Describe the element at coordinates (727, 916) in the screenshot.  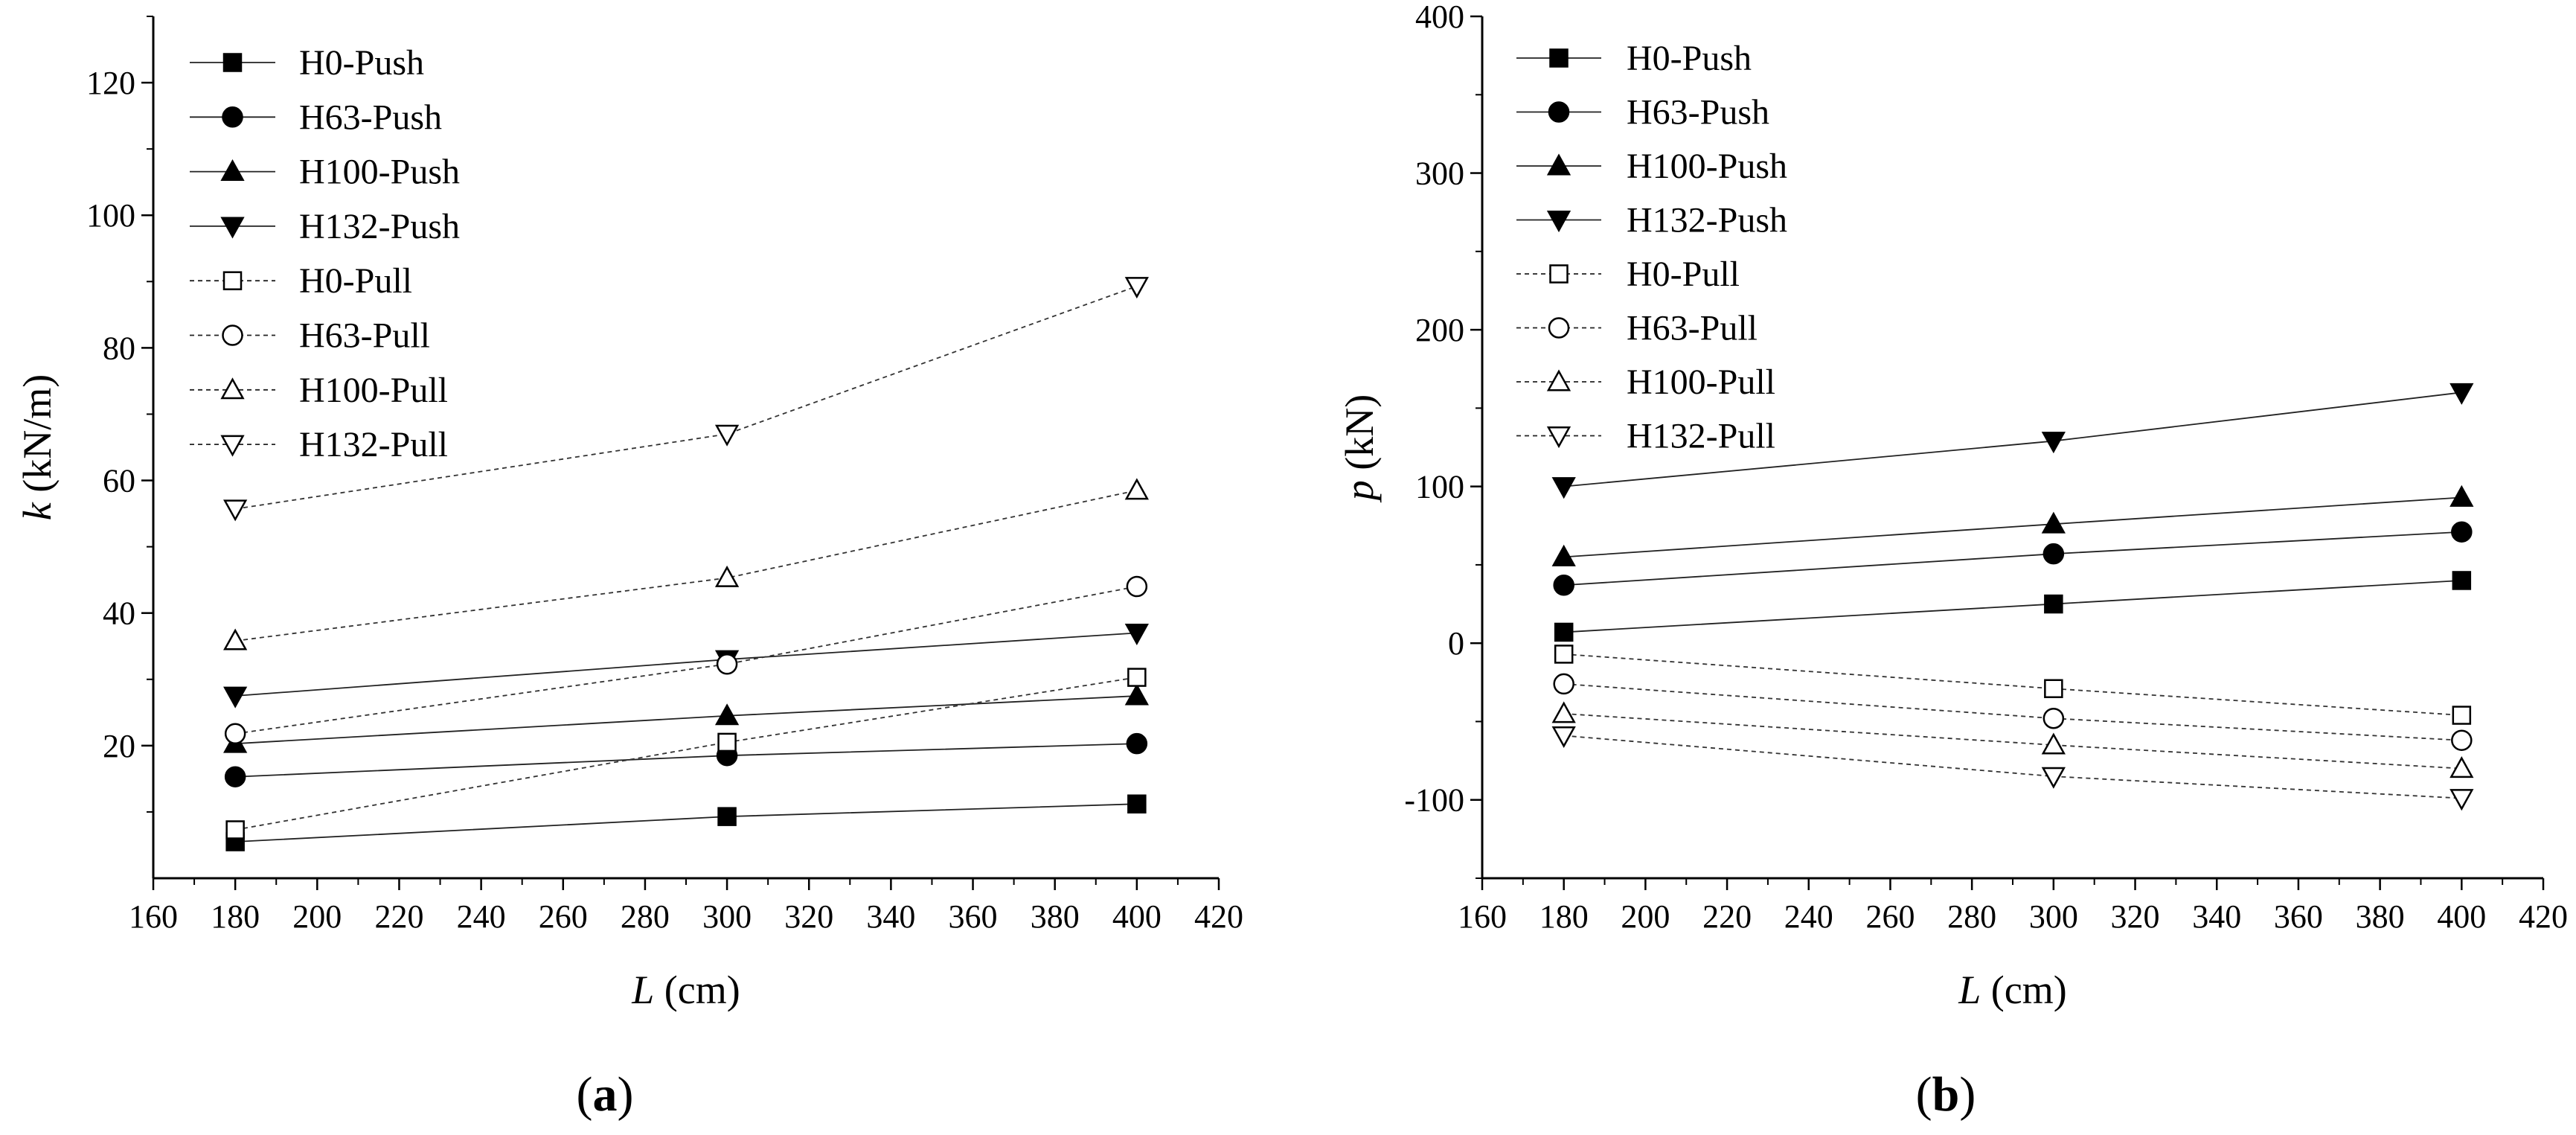
I see `x-tick-label: 300` at that location.